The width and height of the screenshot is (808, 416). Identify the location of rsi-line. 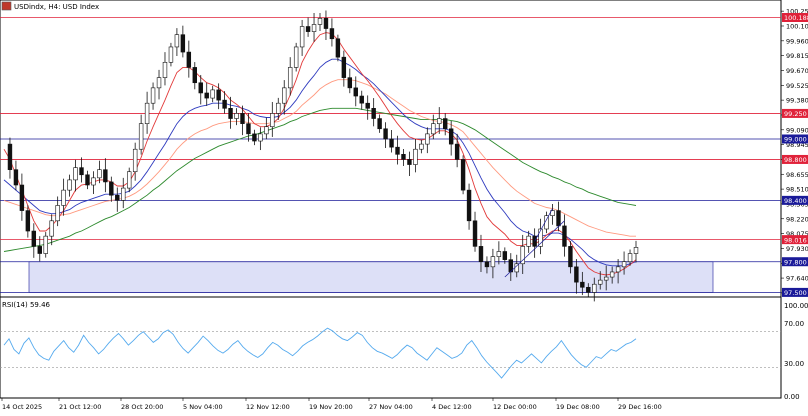
(320, 353).